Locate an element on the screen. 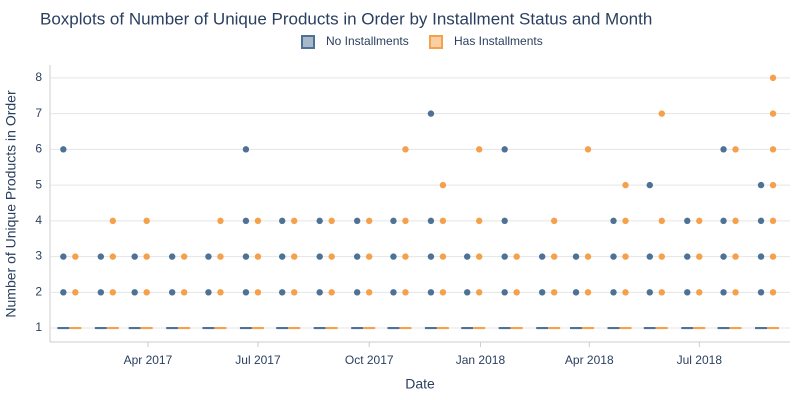 The image size is (800, 400). y-tick-label: 7 is located at coordinates (38, 113).